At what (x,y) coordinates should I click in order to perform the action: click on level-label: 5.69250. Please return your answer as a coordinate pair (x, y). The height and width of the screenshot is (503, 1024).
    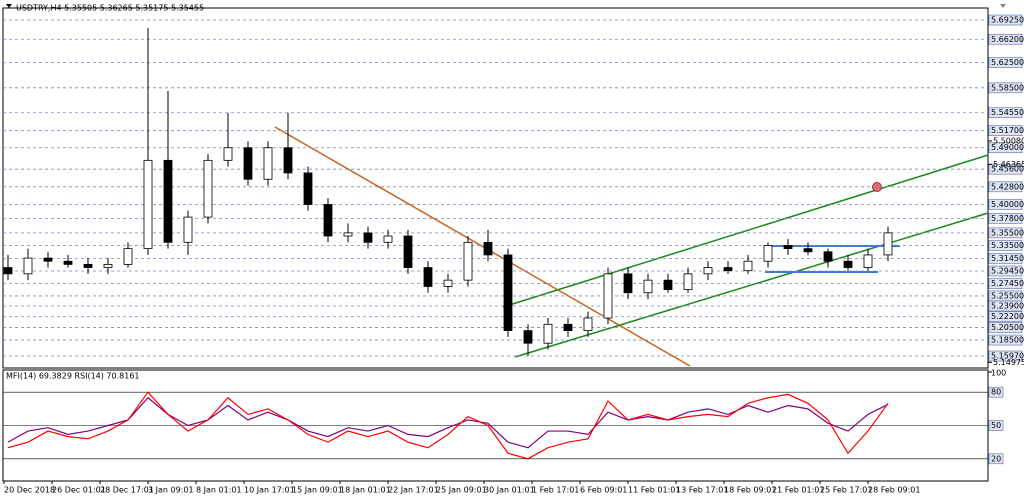
    Looking at the image, I should click on (1007, 20).